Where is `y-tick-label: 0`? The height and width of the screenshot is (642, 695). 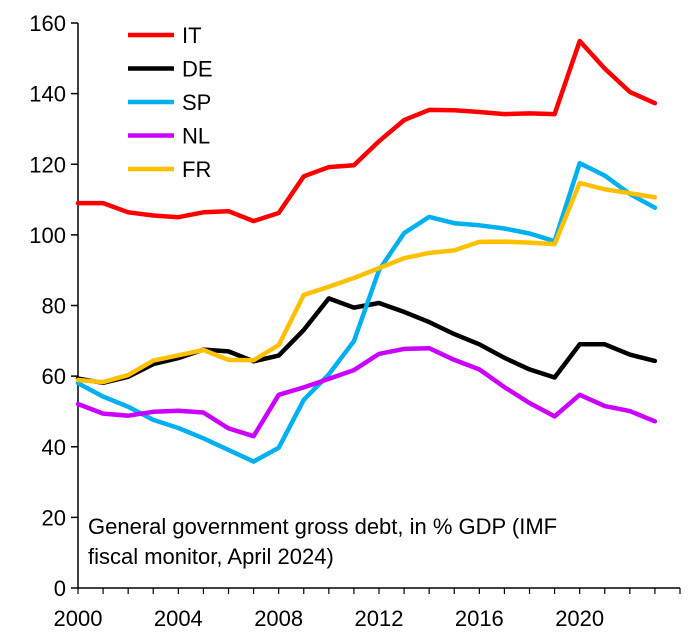 y-tick-label: 0 is located at coordinates (60, 588).